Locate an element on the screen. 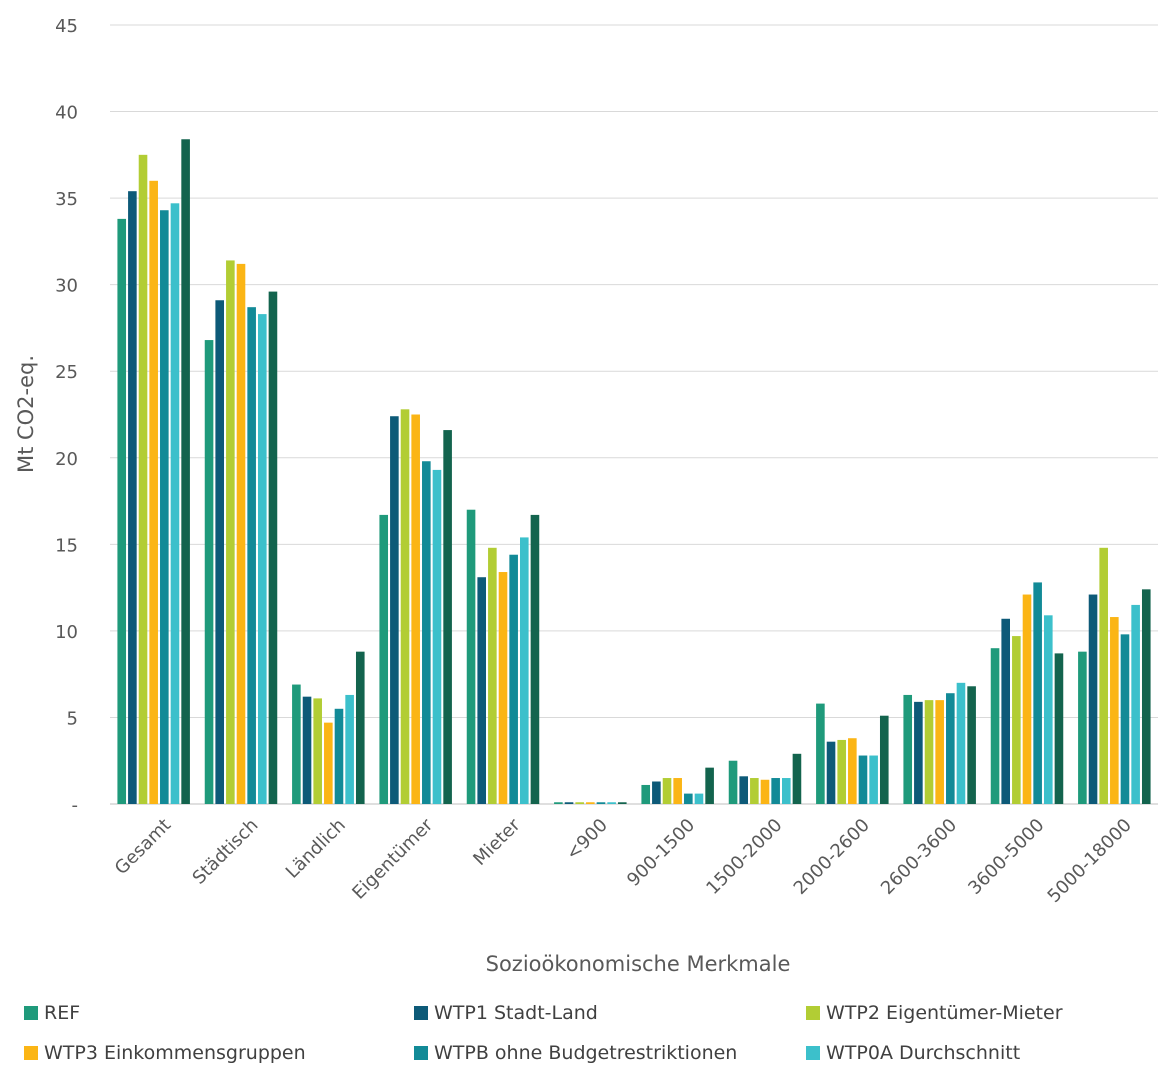  x-tick-label: Städtisch is located at coordinates (226, 852).